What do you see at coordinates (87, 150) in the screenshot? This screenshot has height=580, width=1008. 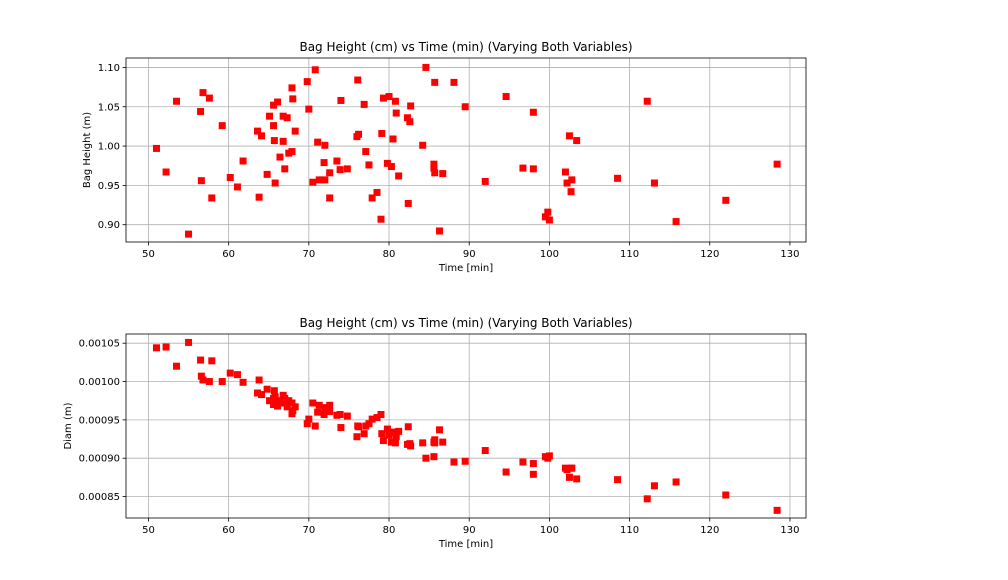 I see `y-axis-label: Bag Height (m)` at bounding box center [87, 150].